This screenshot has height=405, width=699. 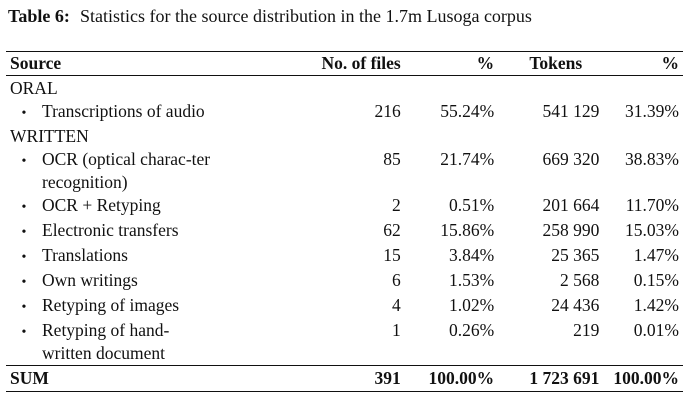 What do you see at coordinates (29, 378) in the screenshot?
I see `sum-label: SUM` at bounding box center [29, 378].